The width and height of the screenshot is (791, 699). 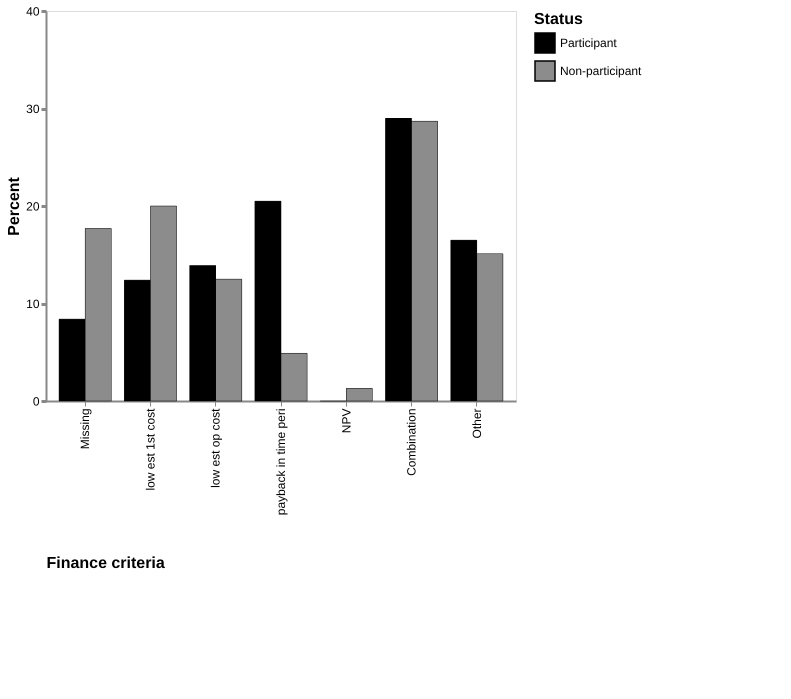 What do you see at coordinates (281, 462) in the screenshot?
I see `x-tick-label: payback in time peri` at bounding box center [281, 462].